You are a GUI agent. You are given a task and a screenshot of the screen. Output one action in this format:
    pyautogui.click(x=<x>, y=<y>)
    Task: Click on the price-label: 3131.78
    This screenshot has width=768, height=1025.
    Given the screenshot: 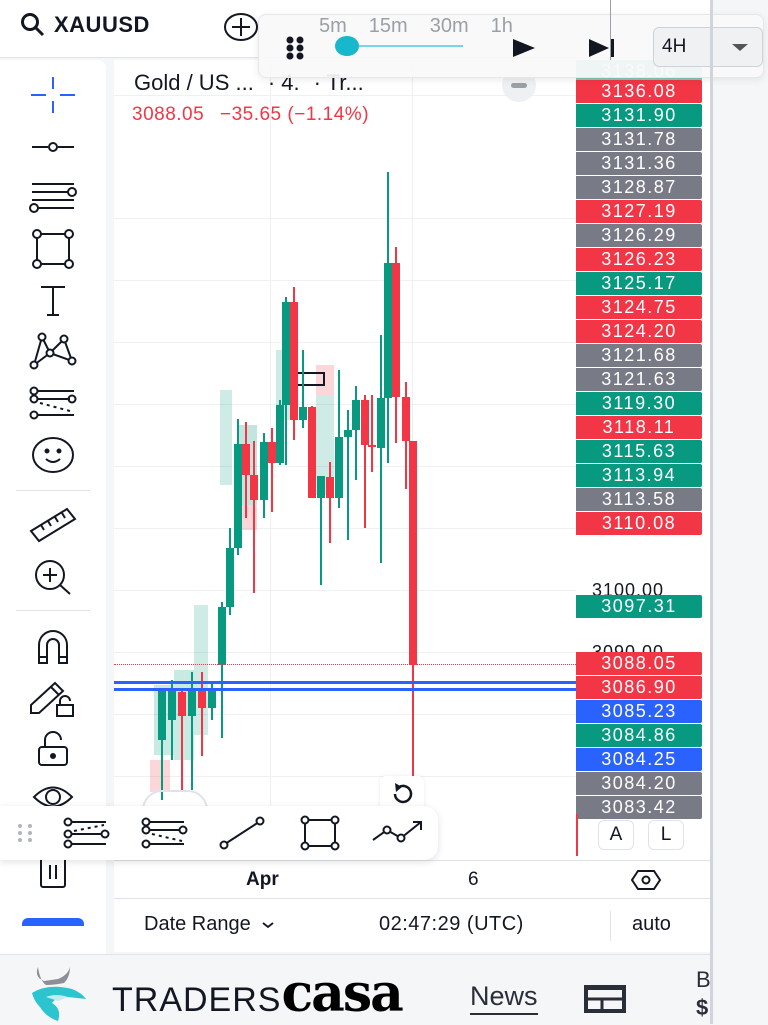 What is the action you would take?
    pyautogui.click(x=639, y=139)
    